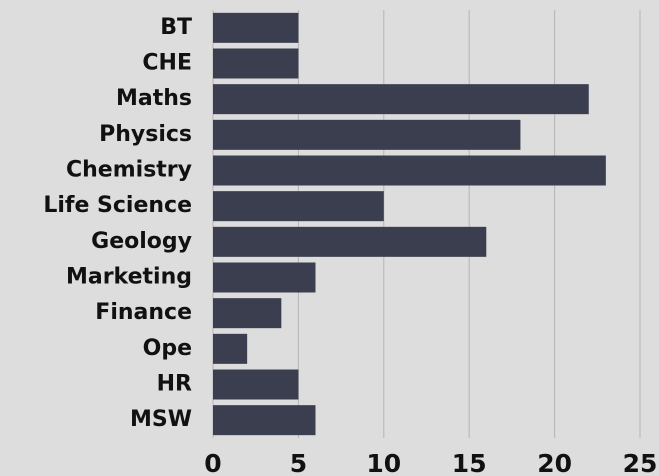 Image resolution: width=659 pixels, height=476 pixels. I want to click on y-tick-label: Geology, so click(141, 241).